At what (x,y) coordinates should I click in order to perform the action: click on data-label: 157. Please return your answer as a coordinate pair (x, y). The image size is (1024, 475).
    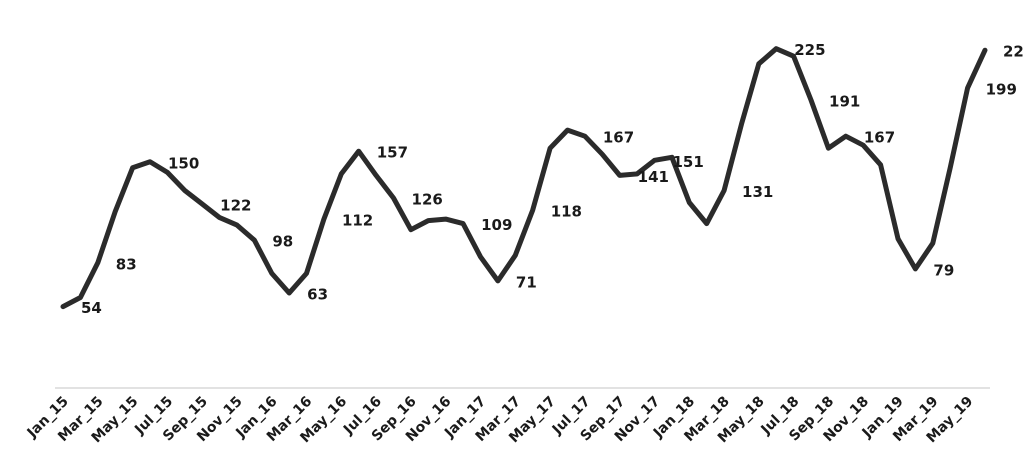
    Looking at the image, I should click on (392, 153).